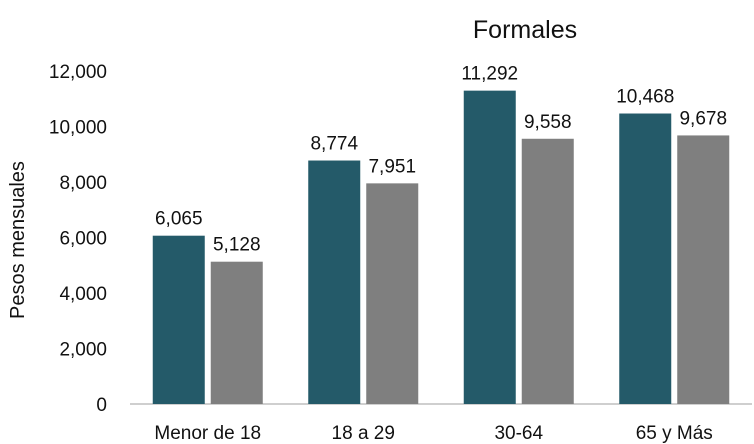  What do you see at coordinates (363, 433) in the screenshot?
I see `x-tick-label: 18 a 29` at bounding box center [363, 433].